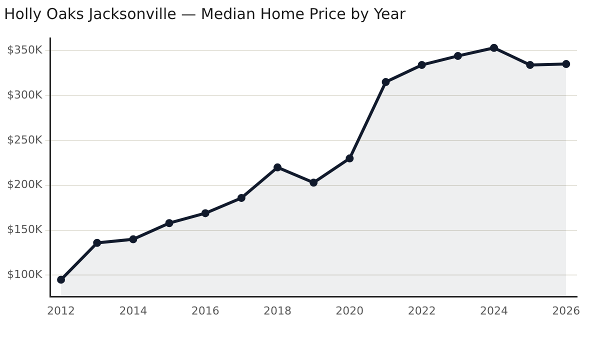 The image size is (599, 343). I want to click on x-tick-label: 2012, so click(61, 311).